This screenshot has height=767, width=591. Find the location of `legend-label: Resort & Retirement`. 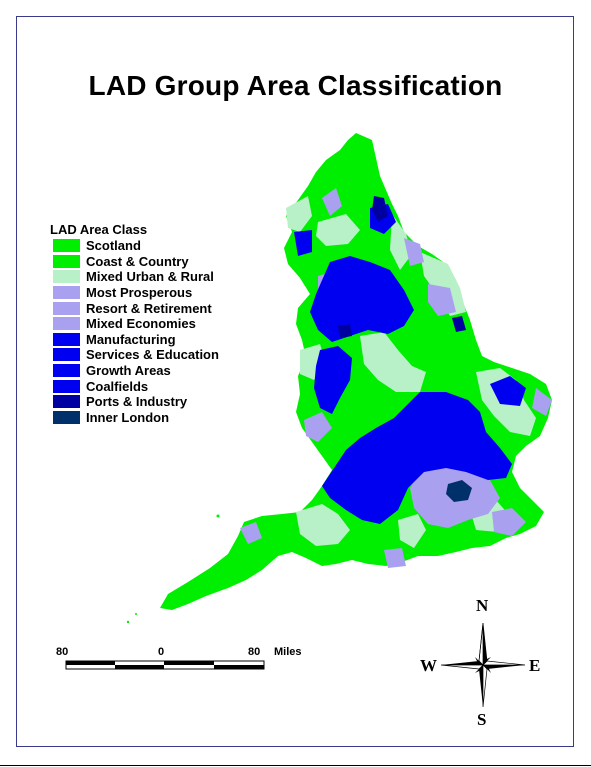

legend-label: Resort & Retirement is located at coordinates (149, 308).